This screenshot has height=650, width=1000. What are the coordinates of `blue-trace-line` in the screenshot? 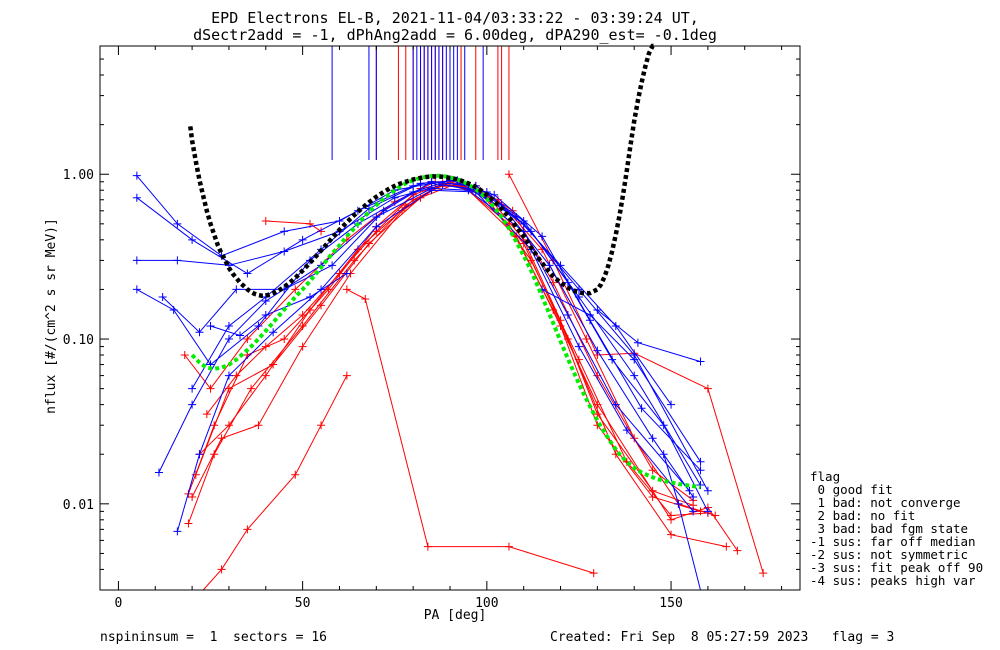 It's located at (621, 375).